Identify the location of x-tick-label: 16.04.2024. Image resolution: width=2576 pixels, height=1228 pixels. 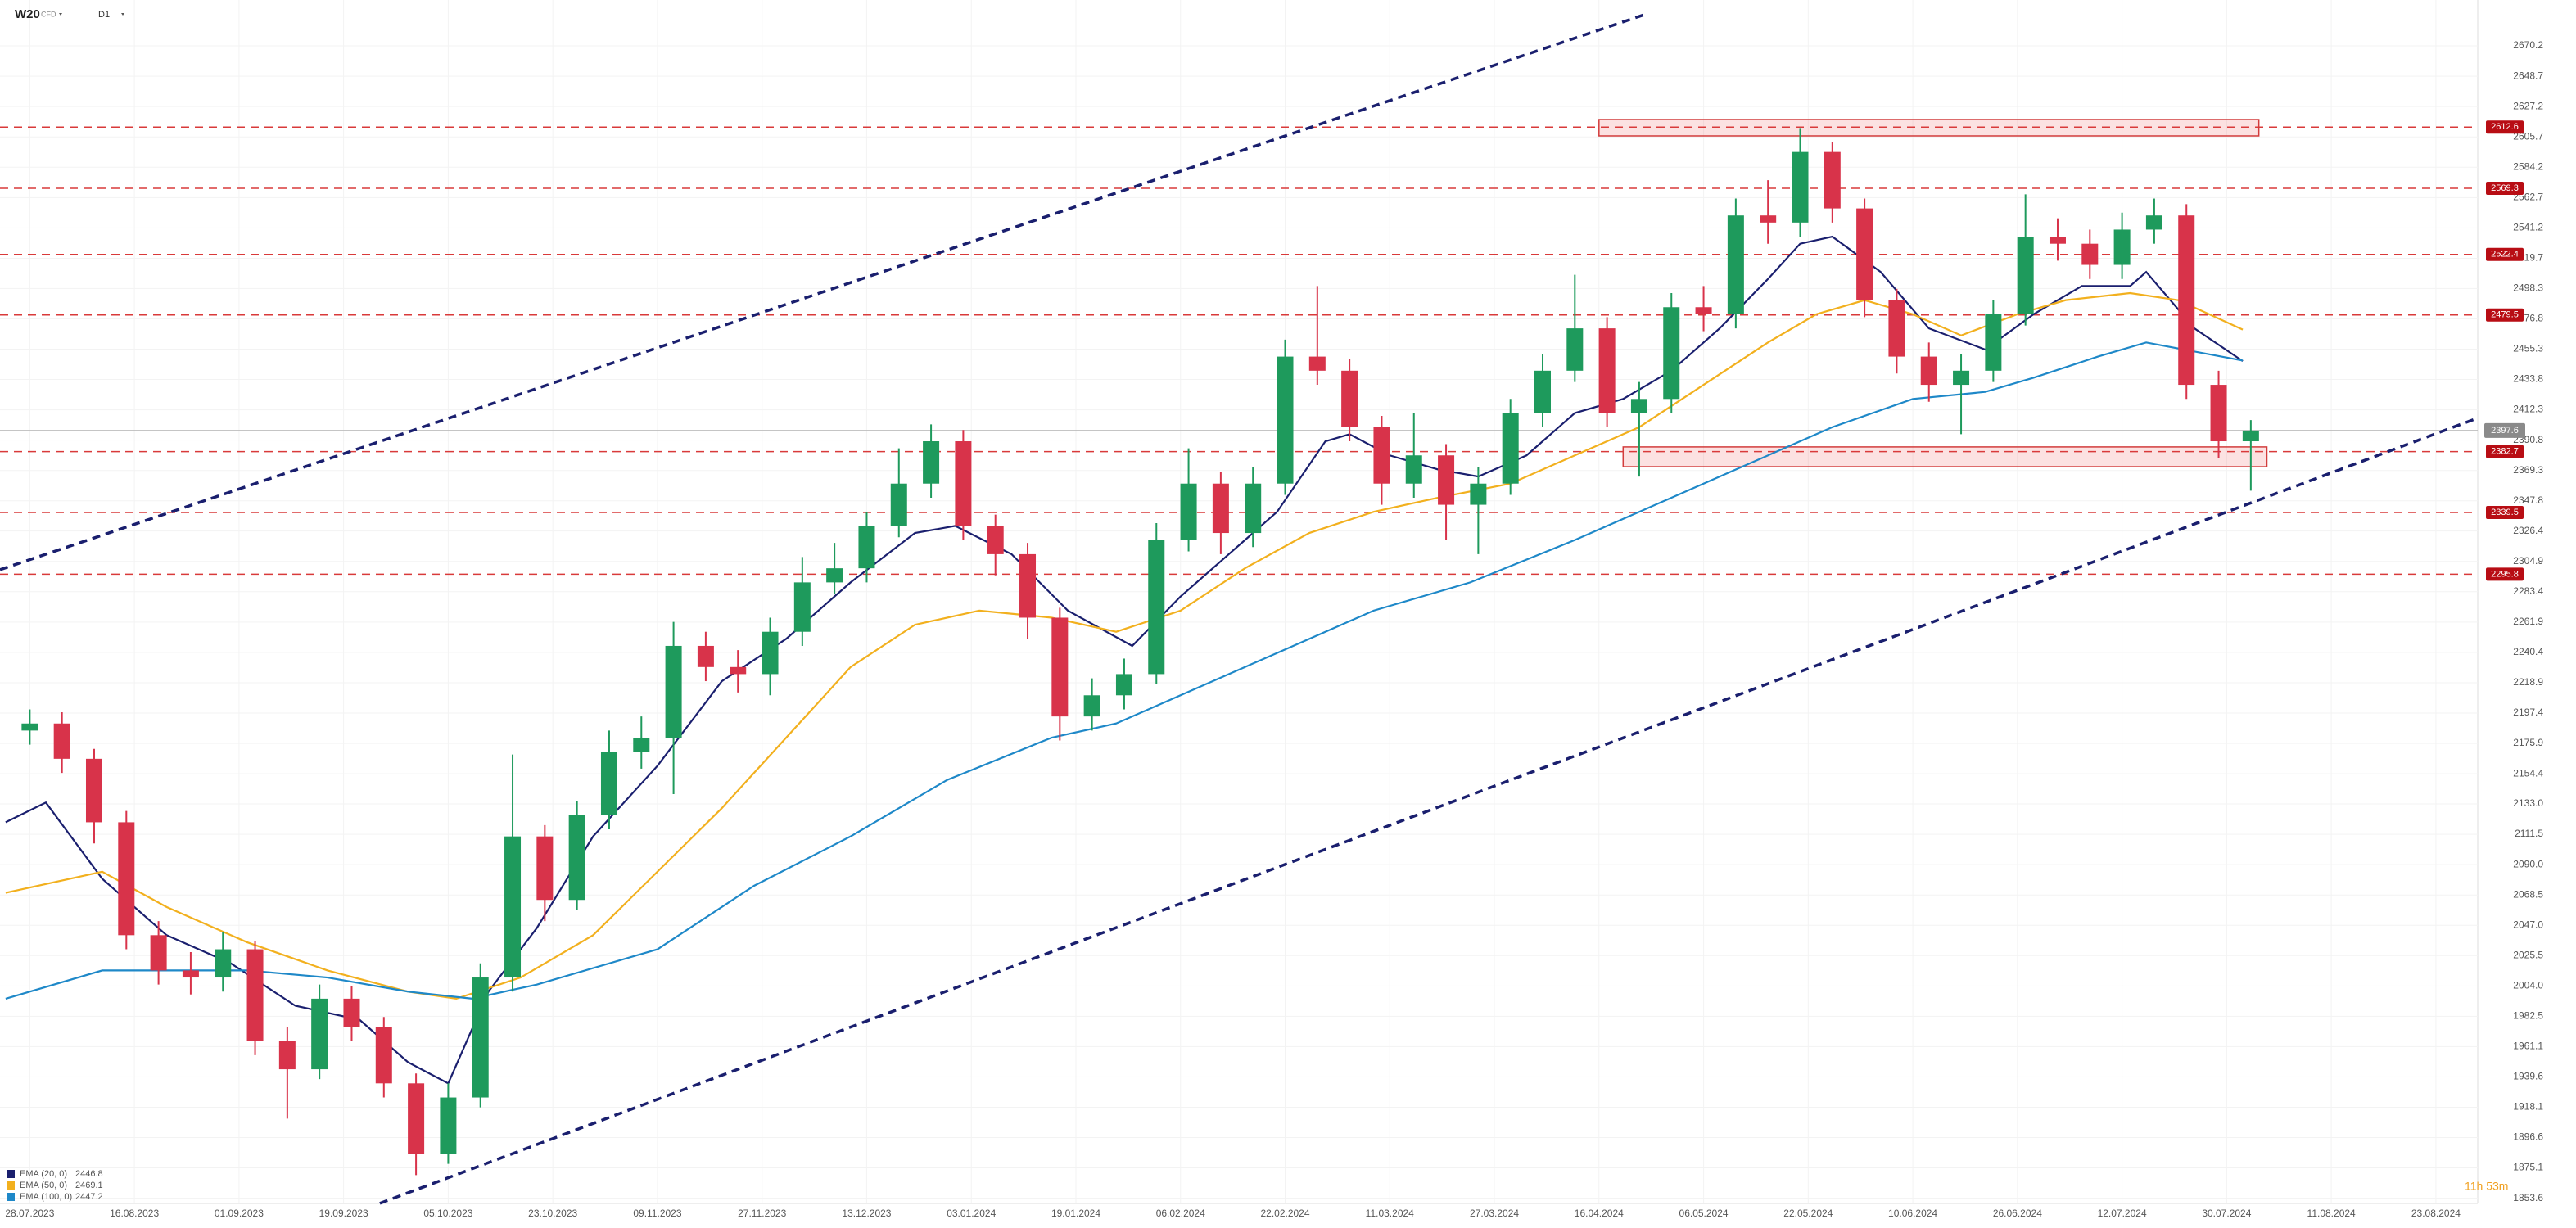
(1599, 1213).